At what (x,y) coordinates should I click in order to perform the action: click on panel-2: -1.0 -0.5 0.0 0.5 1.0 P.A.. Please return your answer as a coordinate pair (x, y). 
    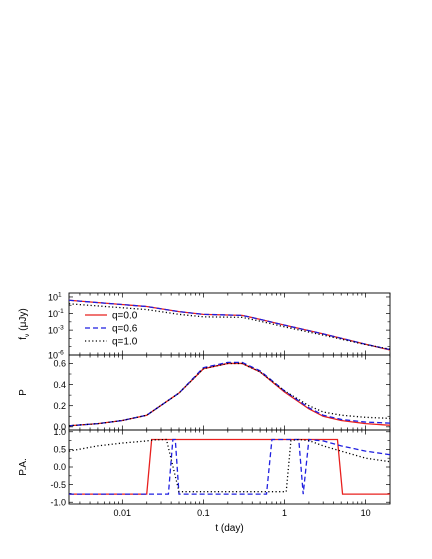
    Looking at the image, I should click on (204, 467).